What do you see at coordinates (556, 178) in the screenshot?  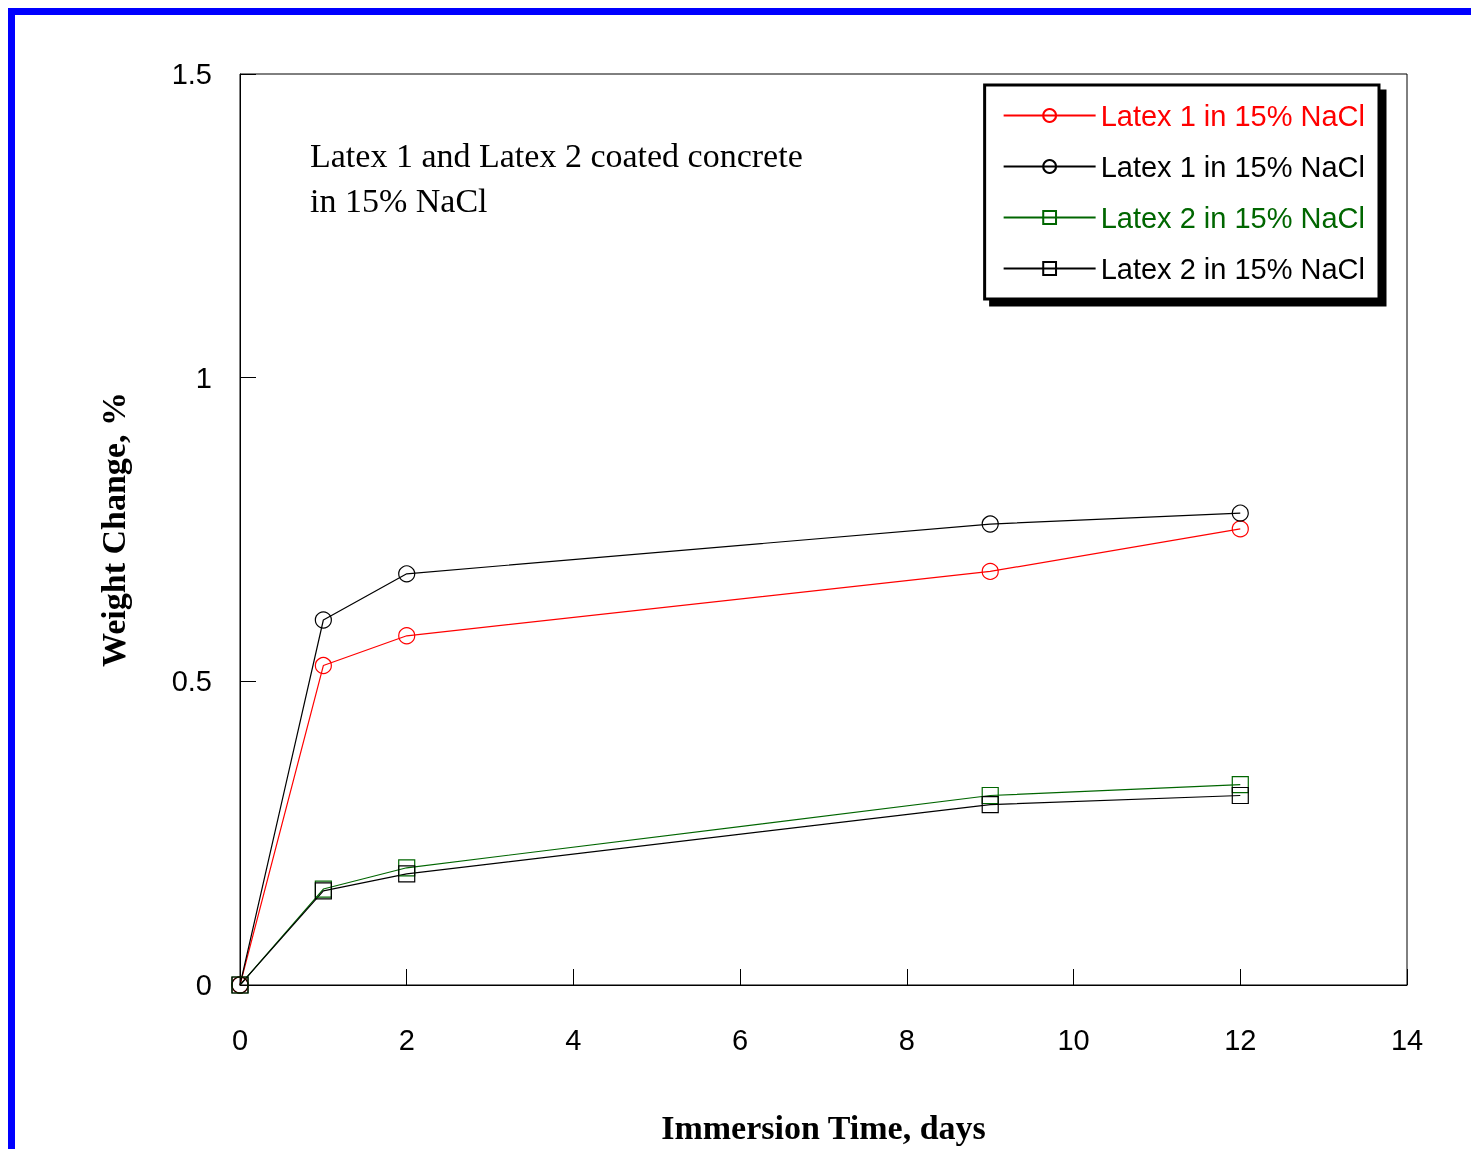 I see `annotation: Latex 1 and Latex 2 coated concrete in 15% NaCl` at bounding box center [556, 178].